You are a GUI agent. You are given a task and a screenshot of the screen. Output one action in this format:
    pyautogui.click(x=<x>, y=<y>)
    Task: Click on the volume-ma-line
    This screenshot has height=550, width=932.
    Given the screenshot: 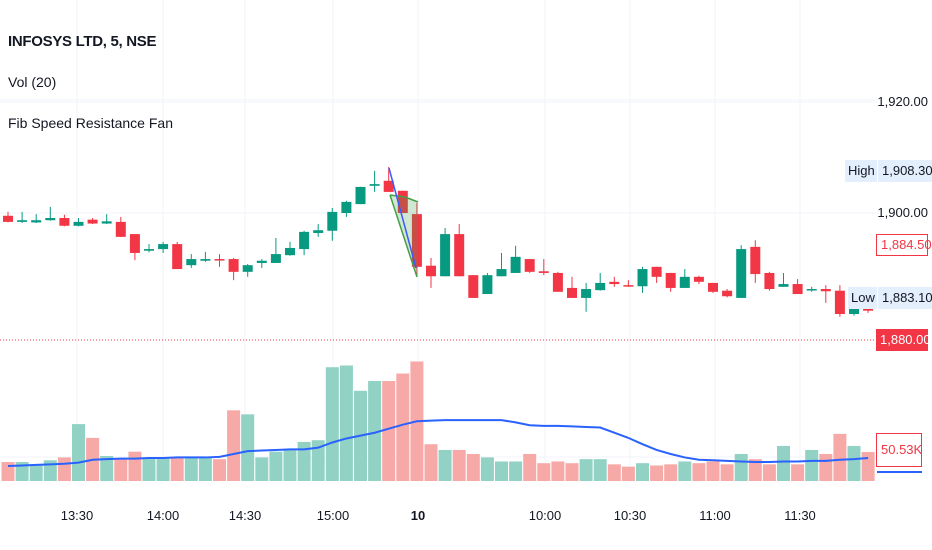 What is the action you would take?
    pyautogui.click(x=438, y=443)
    